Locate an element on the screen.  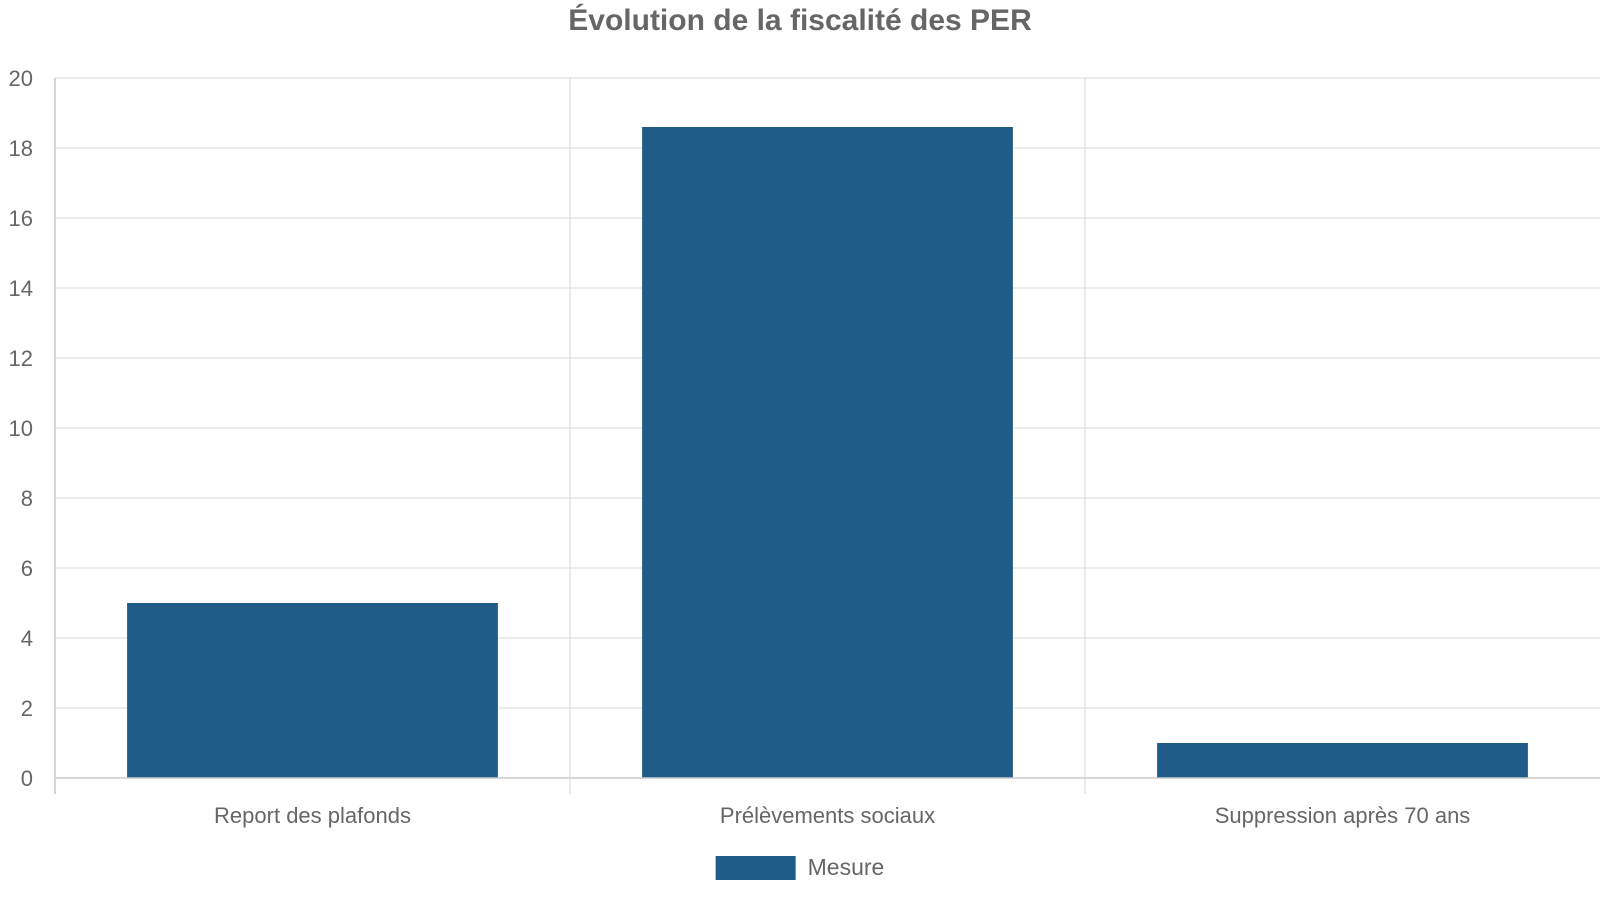
x-category-label: Prélèvements sociaux is located at coordinates (827, 815).